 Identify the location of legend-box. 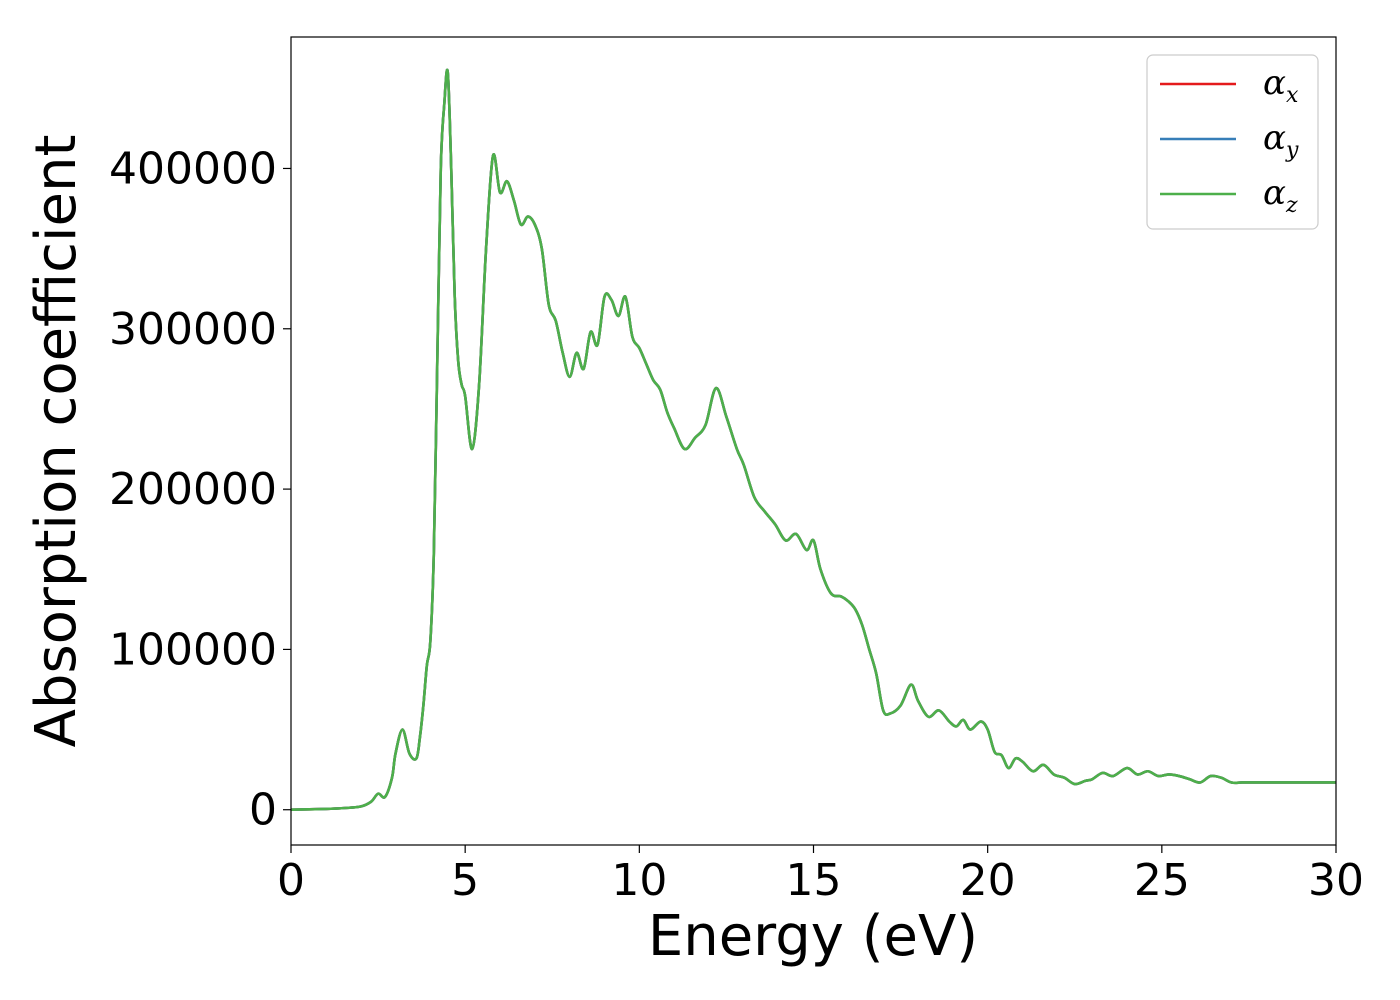
(1232, 142).